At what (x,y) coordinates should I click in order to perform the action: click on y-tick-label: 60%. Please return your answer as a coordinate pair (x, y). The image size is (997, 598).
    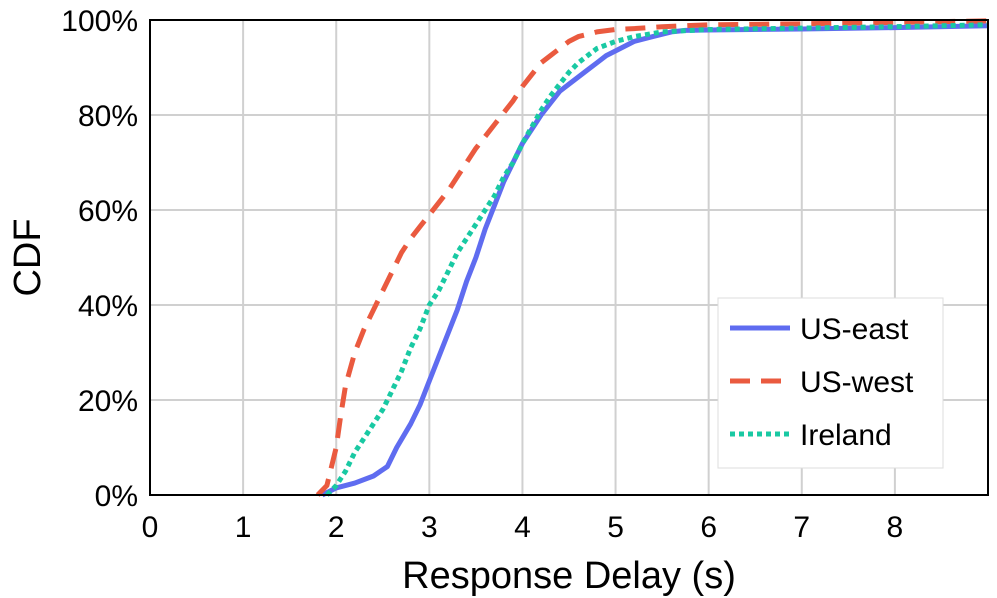
    Looking at the image, I should click on (108, 211).